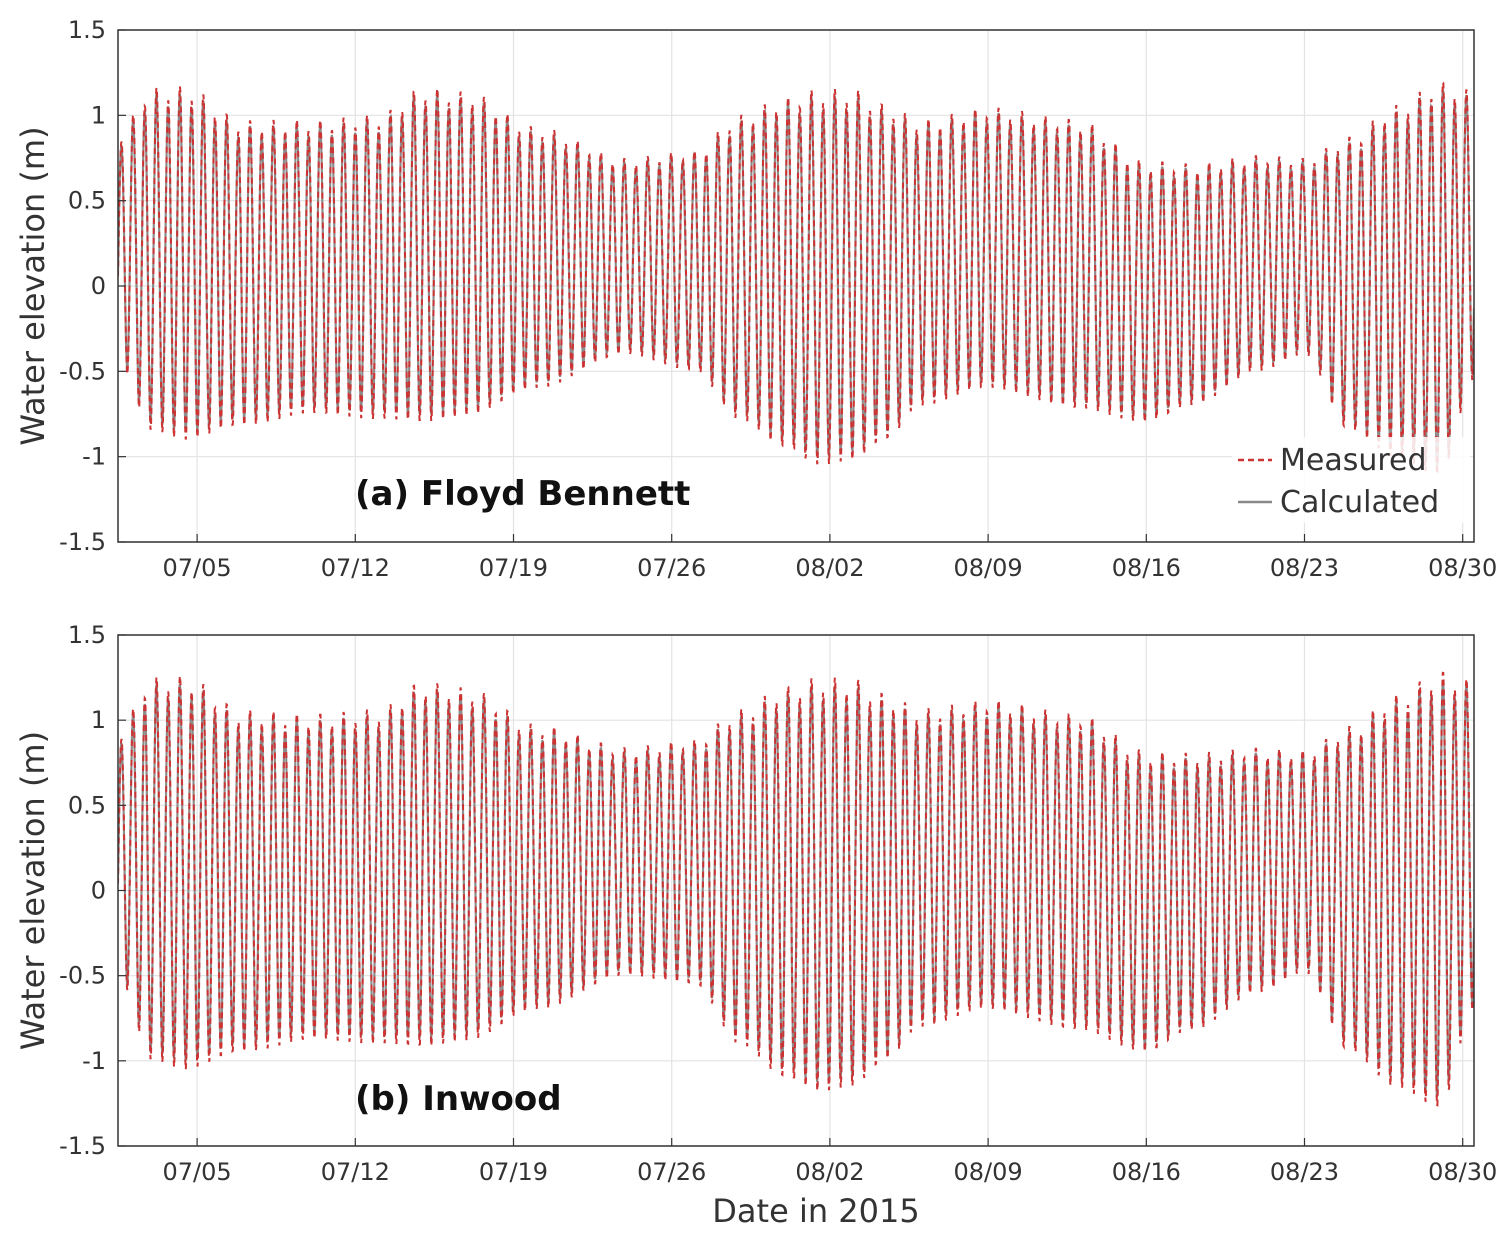 This screenshot has height=1240, width=1500. I want to click on legend-label-calculated: Calculated, so click(1359, 502).